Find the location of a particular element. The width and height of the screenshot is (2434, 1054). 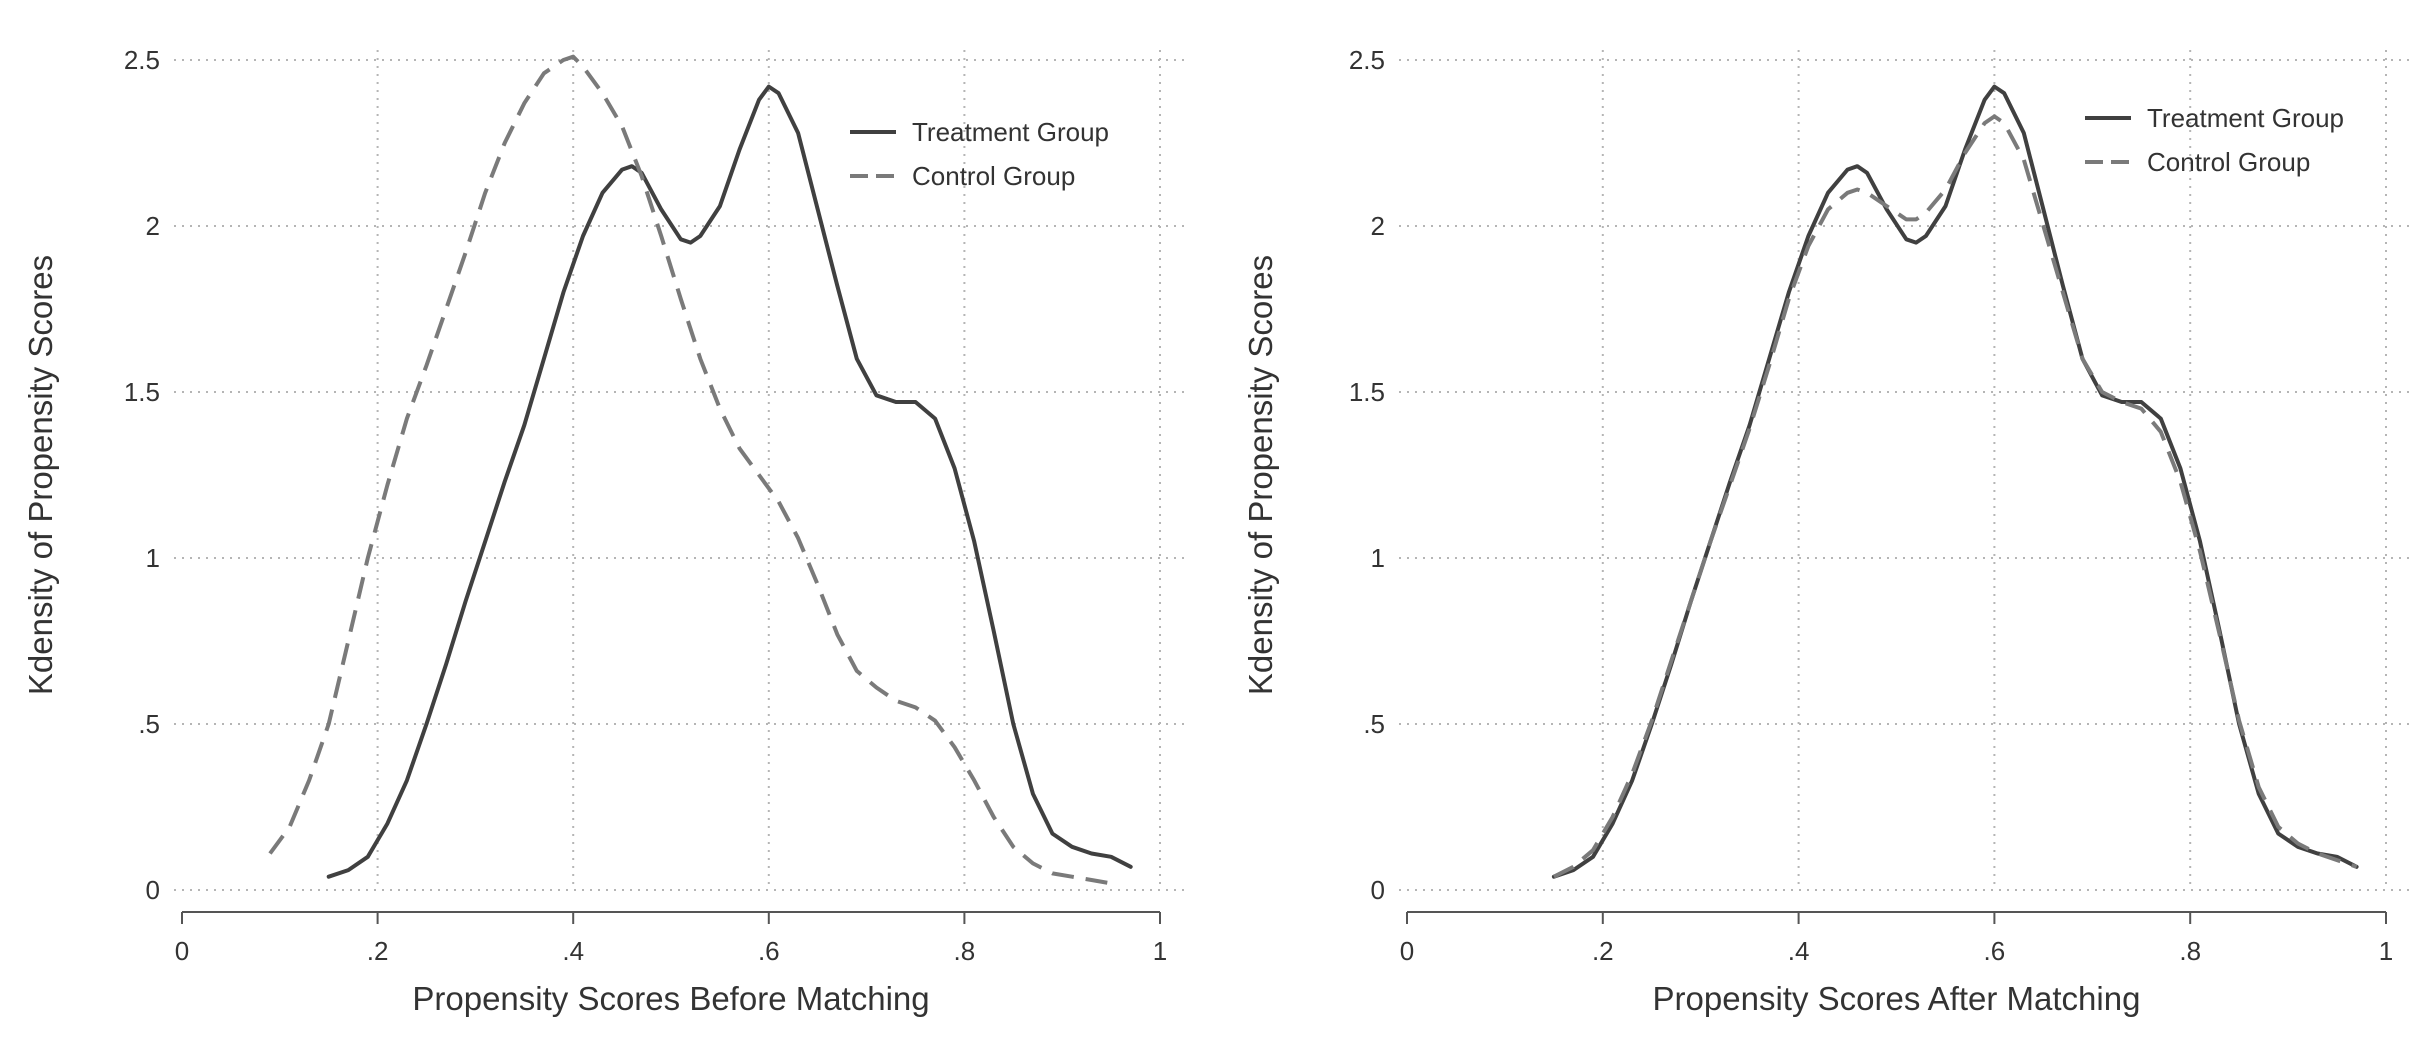

x-axis-title: Propensity Scores Before Matching is located at coordinates (670, 998).